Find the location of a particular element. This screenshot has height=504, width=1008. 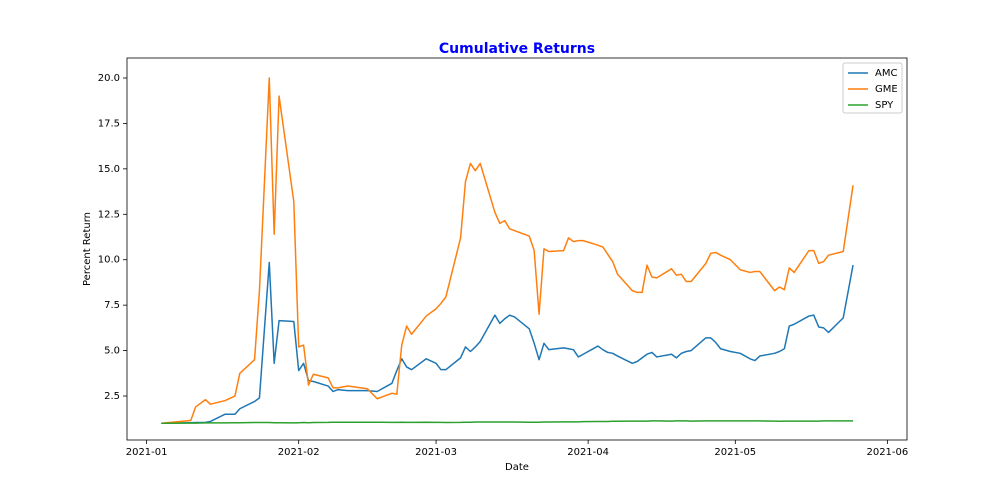

y-tick-label: 12.5 is located at coordinates (109, 214).